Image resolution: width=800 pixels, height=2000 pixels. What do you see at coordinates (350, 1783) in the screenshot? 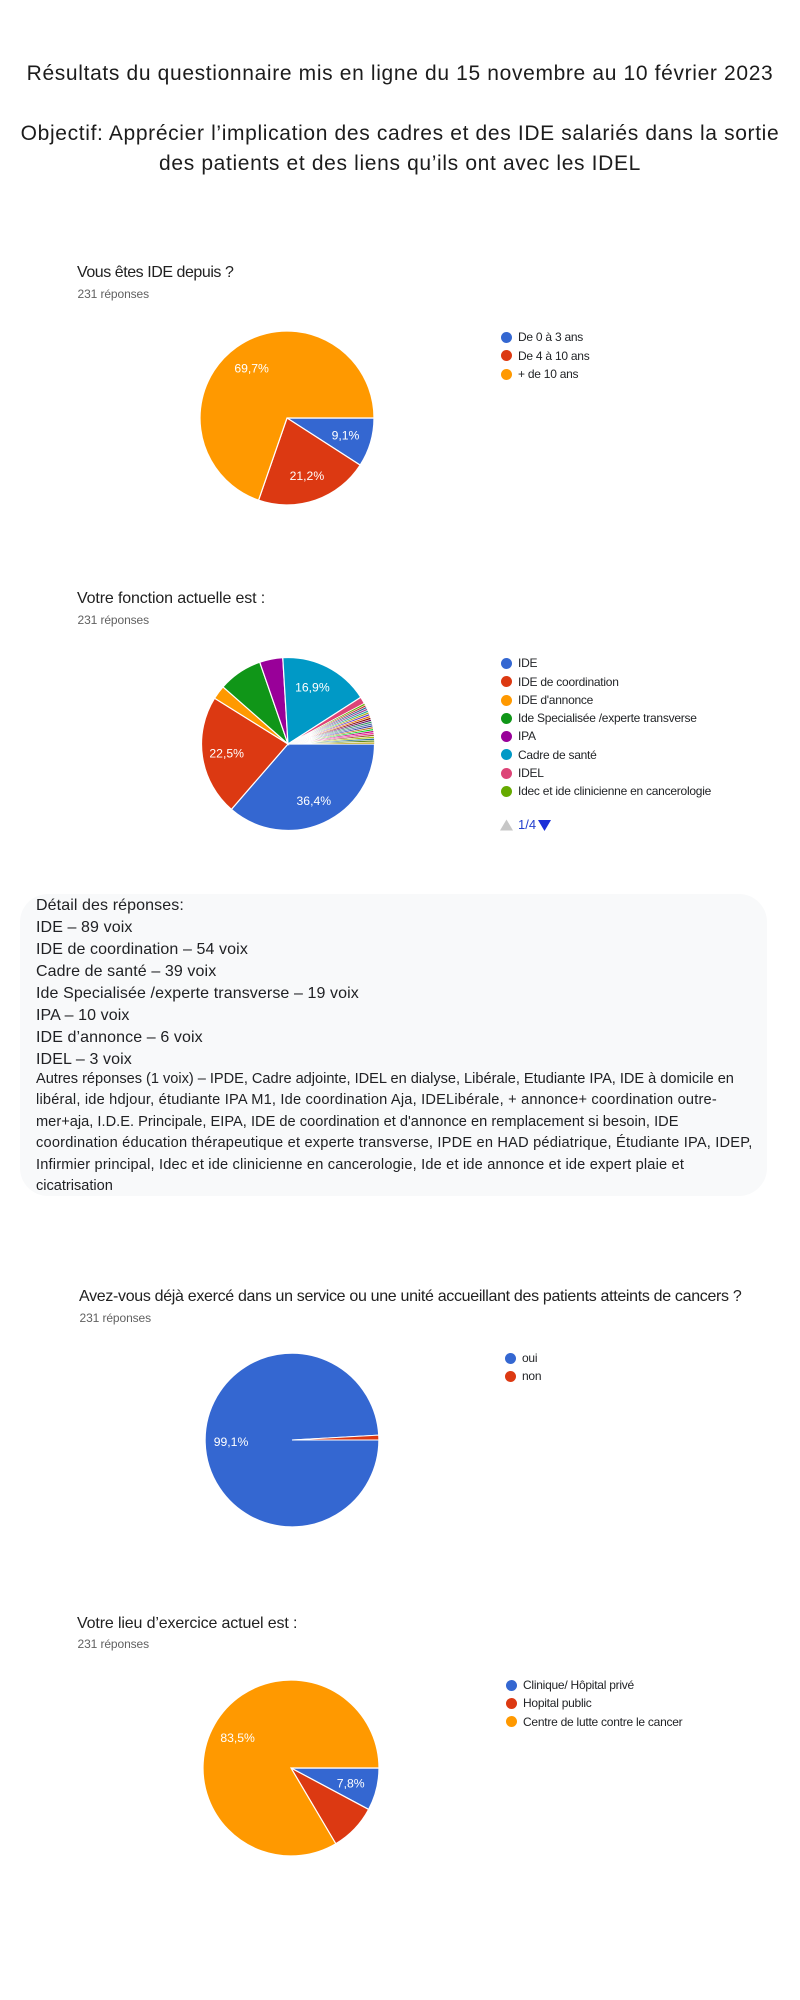
I see `svg-text: 7,8%` at bounding box center [350, 1783].